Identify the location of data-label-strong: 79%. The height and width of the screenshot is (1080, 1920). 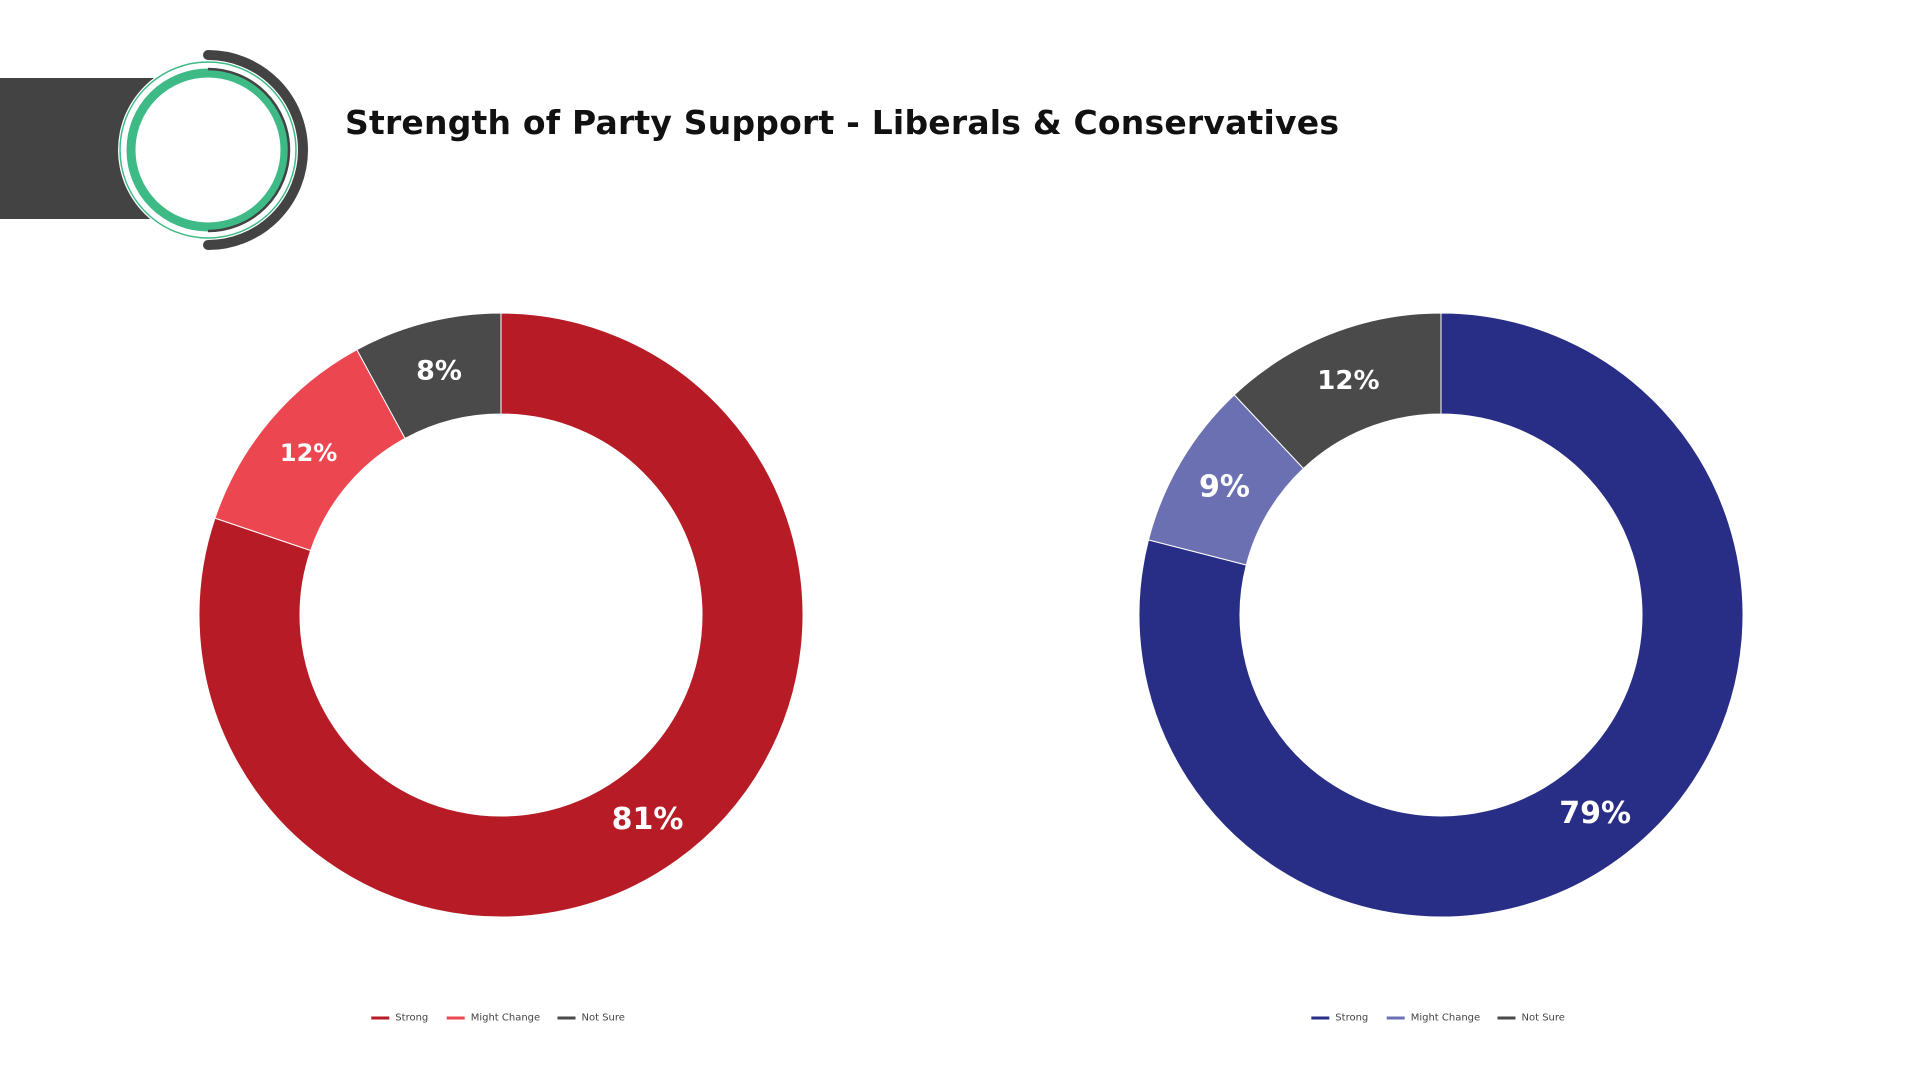
(1595, 813).